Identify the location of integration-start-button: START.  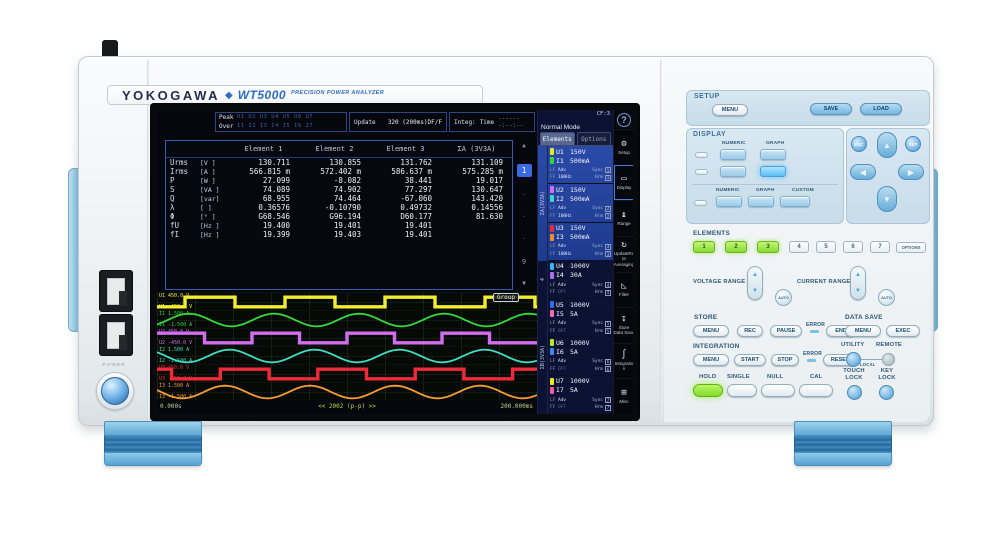
(750, 360).